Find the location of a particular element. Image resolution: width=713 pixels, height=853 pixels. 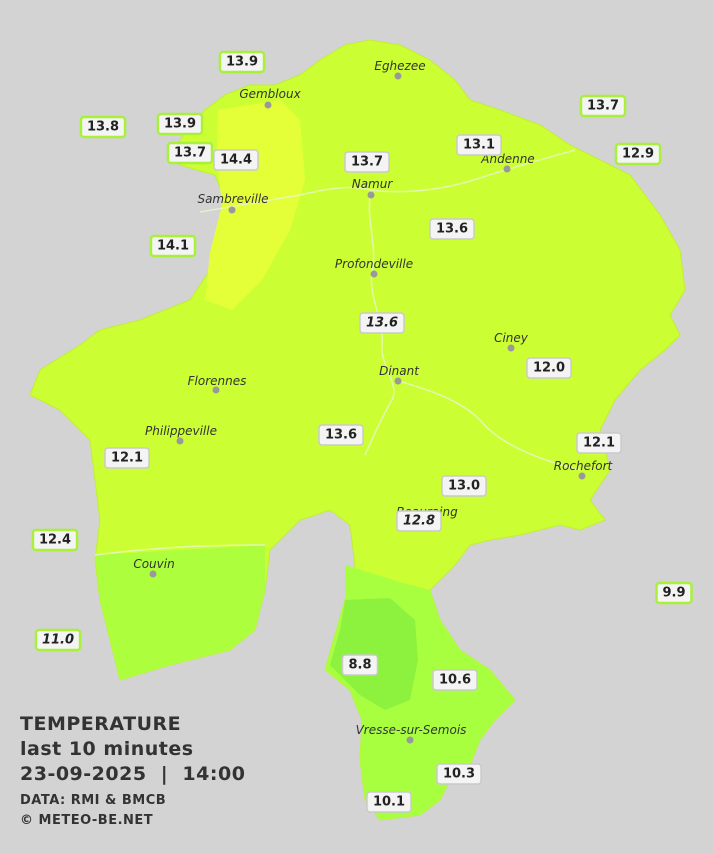

city-label: Eghezee is located at coordinates (399, 66).